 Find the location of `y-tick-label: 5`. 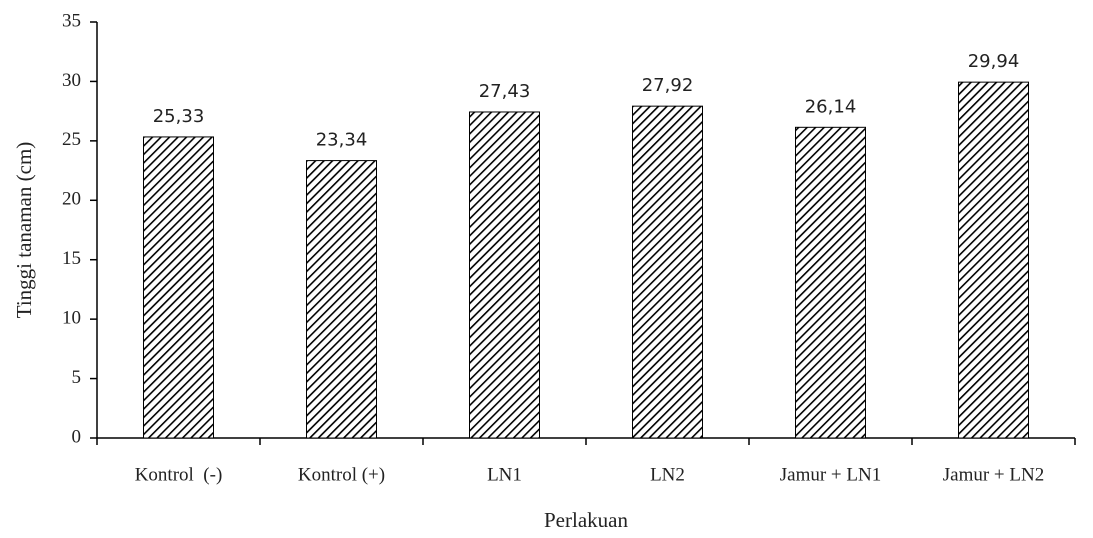

y-tick-label: 5 is located at coordinates (77, 377).